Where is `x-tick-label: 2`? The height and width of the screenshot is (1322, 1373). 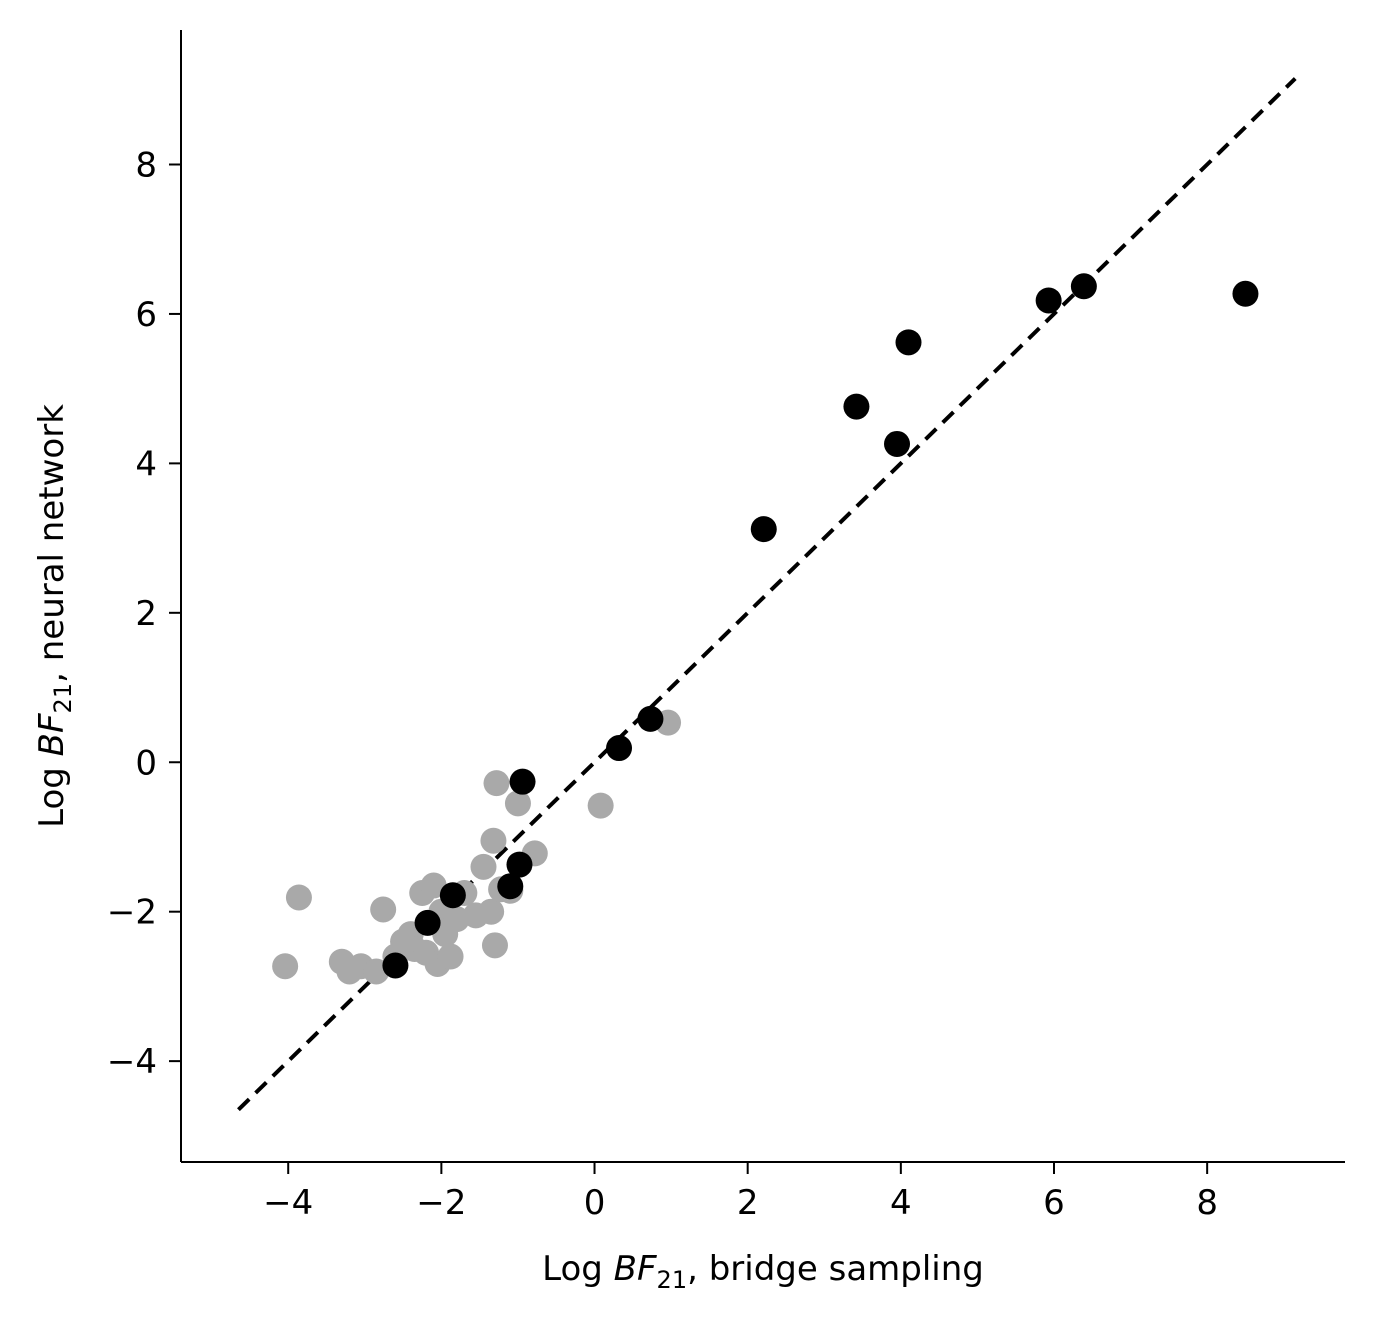
x-tick-label: 2 is located at coordinates (748, 1203).